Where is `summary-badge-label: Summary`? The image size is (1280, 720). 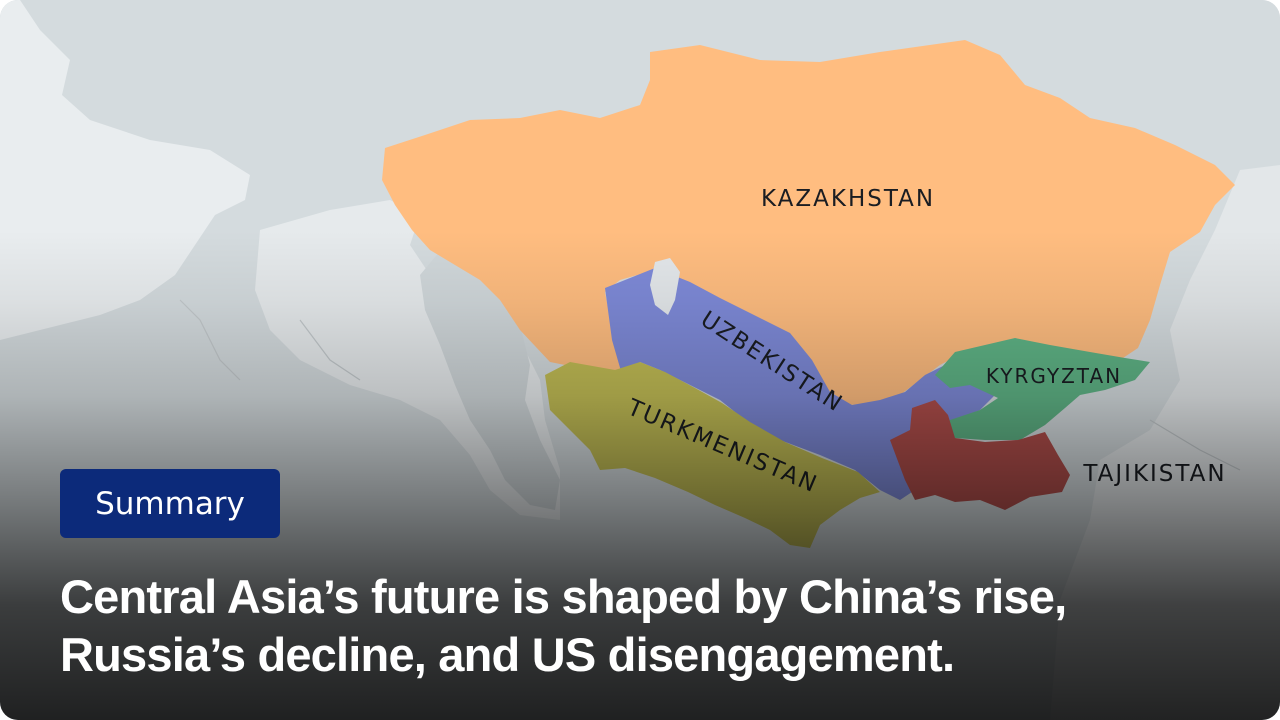 summary-badge-label: Summary is located at coordinates (170, 503).